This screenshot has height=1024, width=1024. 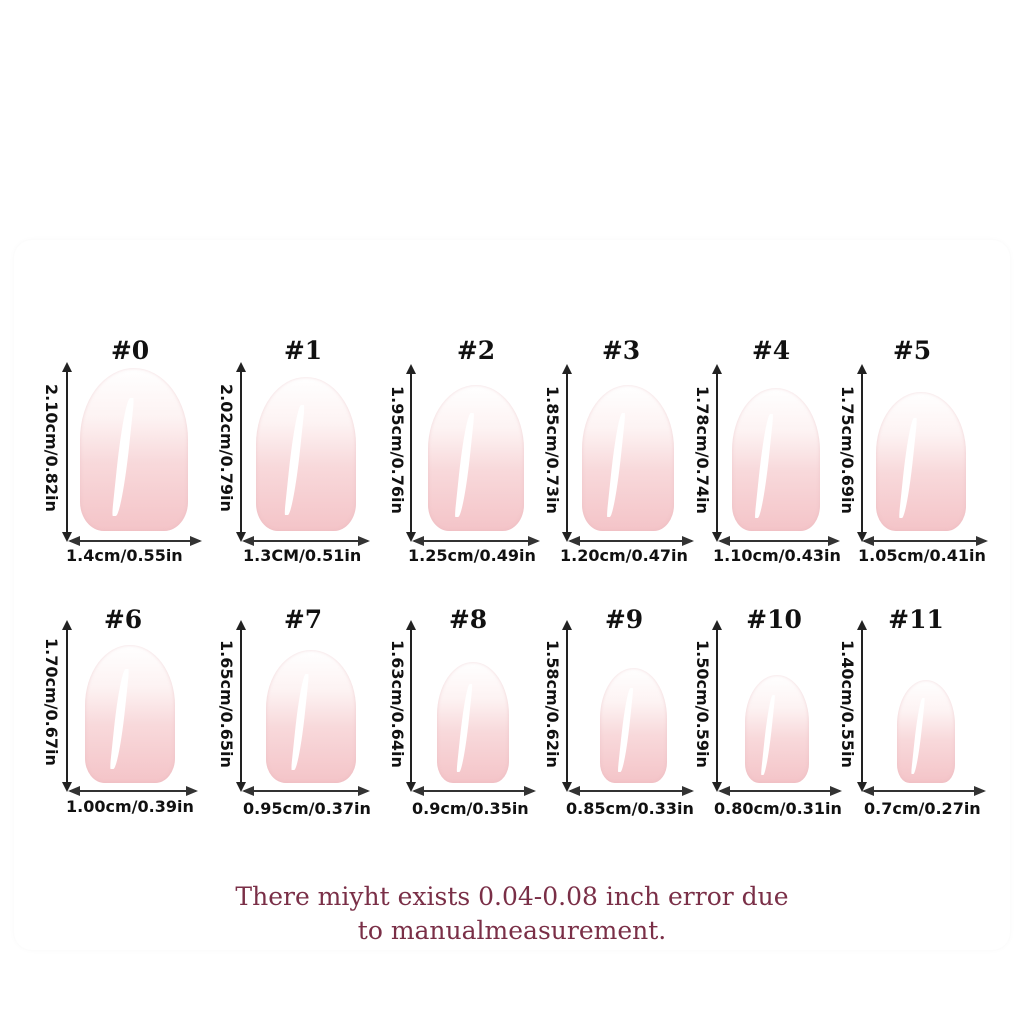 What do you see at coordinates (303, 619) in the screenshot?
I see `size-label-7: #7` at bounding box center [303, 619].